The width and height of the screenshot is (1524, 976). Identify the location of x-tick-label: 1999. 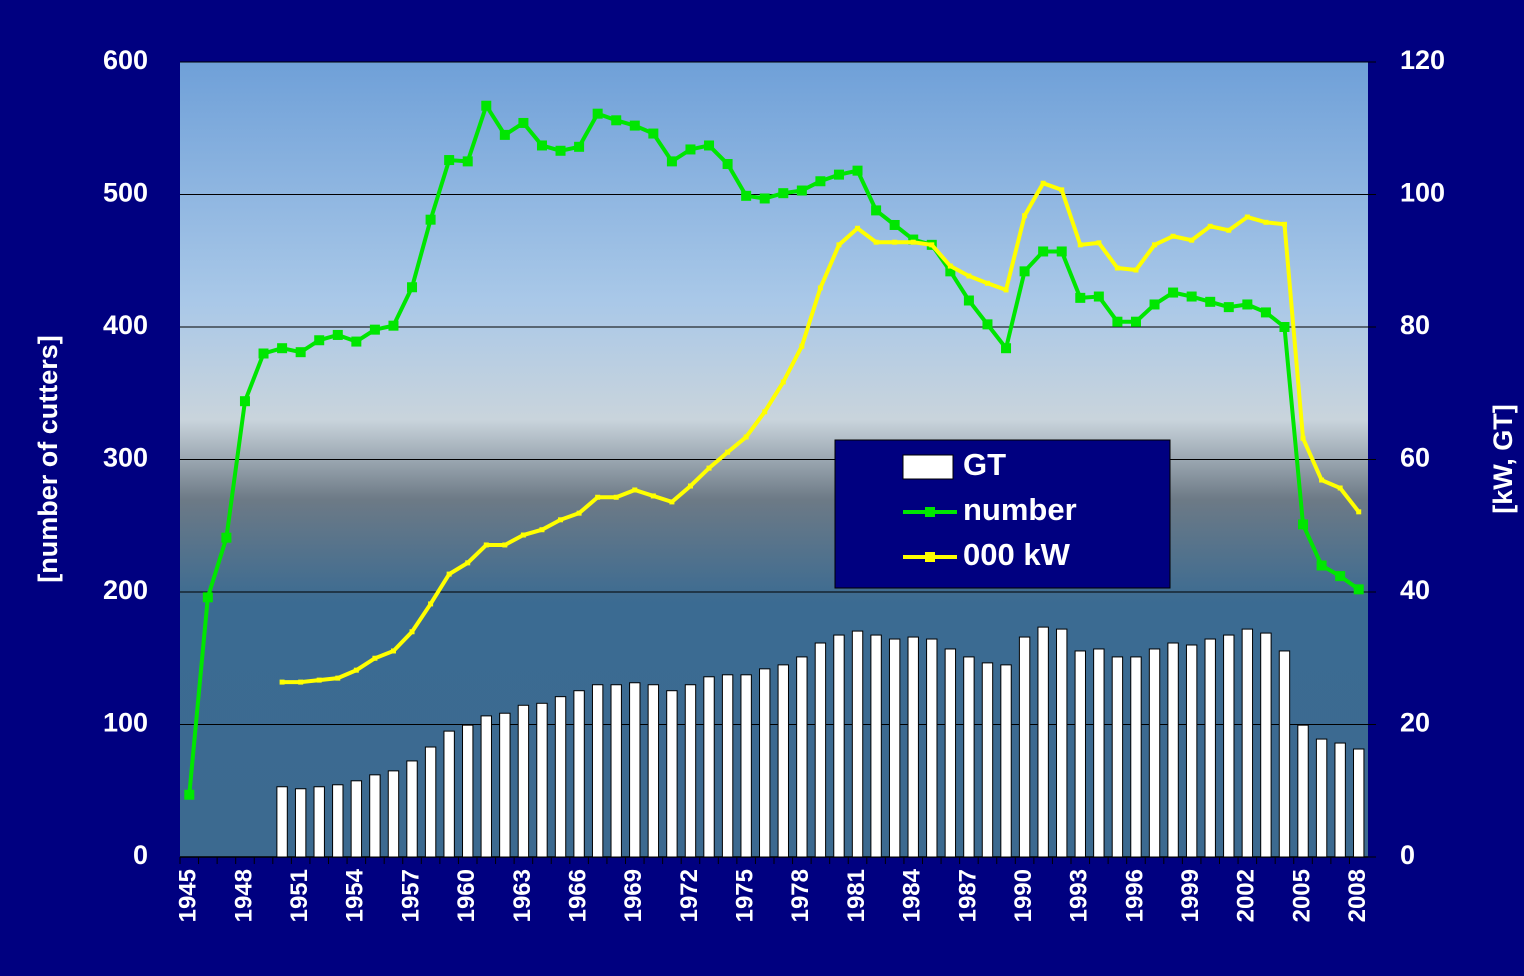
(1190, 895).